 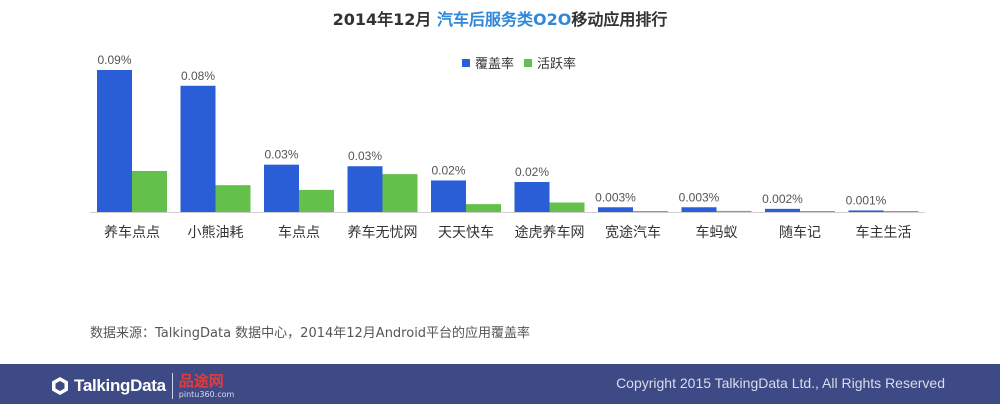 I want to click on x-tick-label: 天天快车, so click(x=466, y=232).